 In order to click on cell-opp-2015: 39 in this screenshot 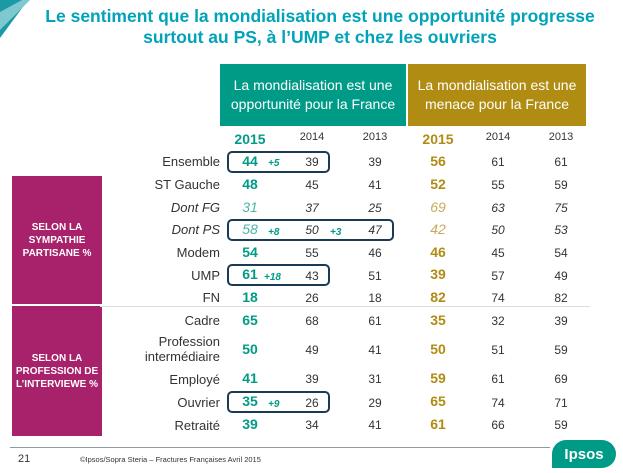, I will do `click(250, 424)`.